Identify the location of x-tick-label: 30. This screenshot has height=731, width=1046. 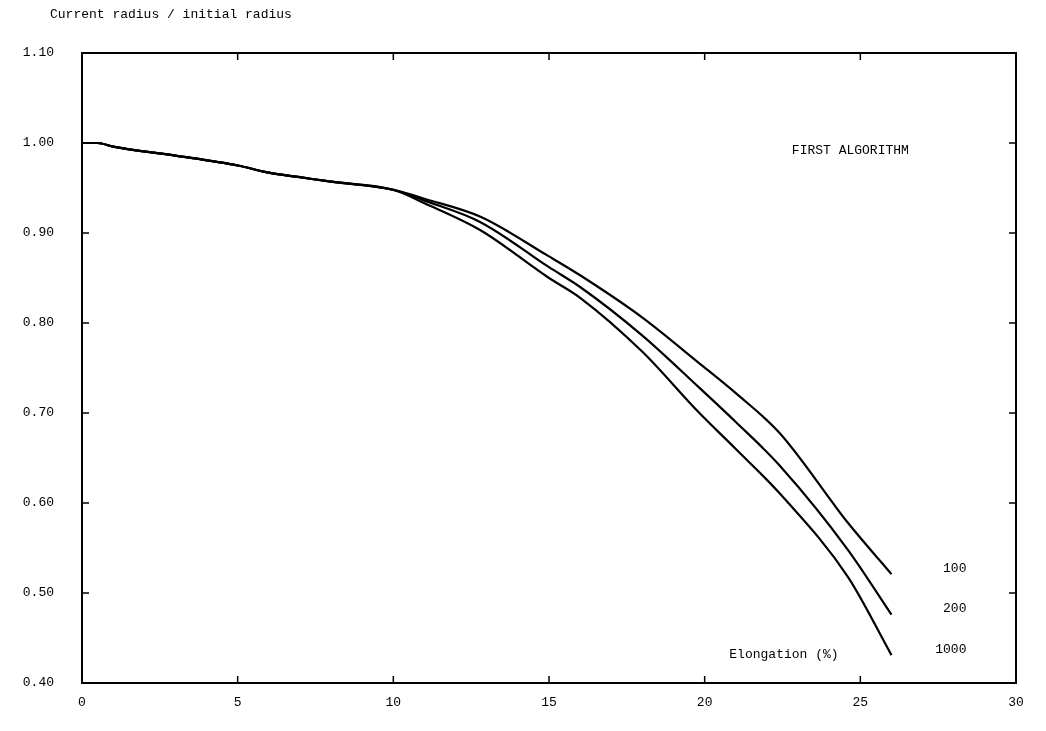
(1016, 703).